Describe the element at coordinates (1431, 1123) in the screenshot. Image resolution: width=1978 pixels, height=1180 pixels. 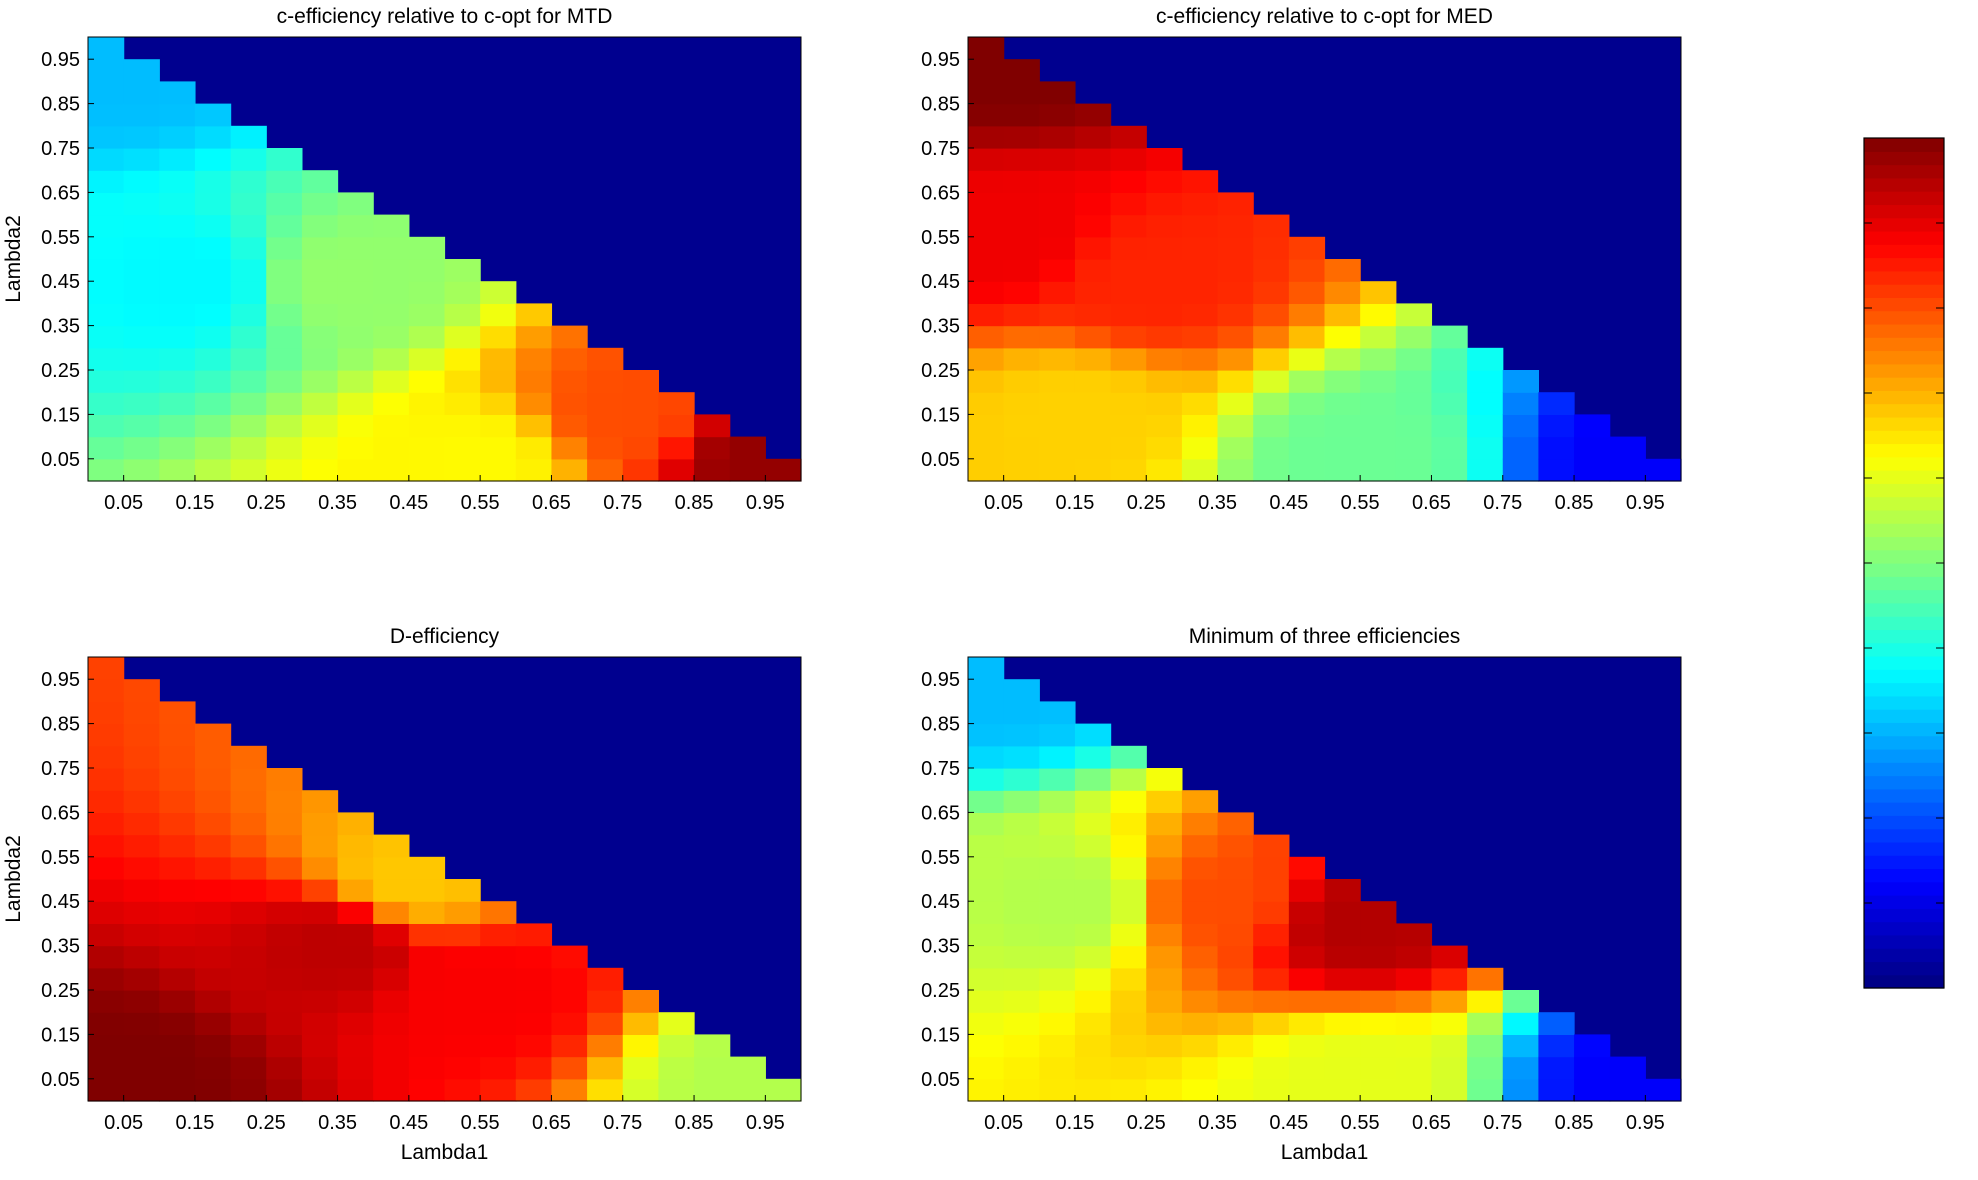
I see `x-tick-label: 0.65` at that location.